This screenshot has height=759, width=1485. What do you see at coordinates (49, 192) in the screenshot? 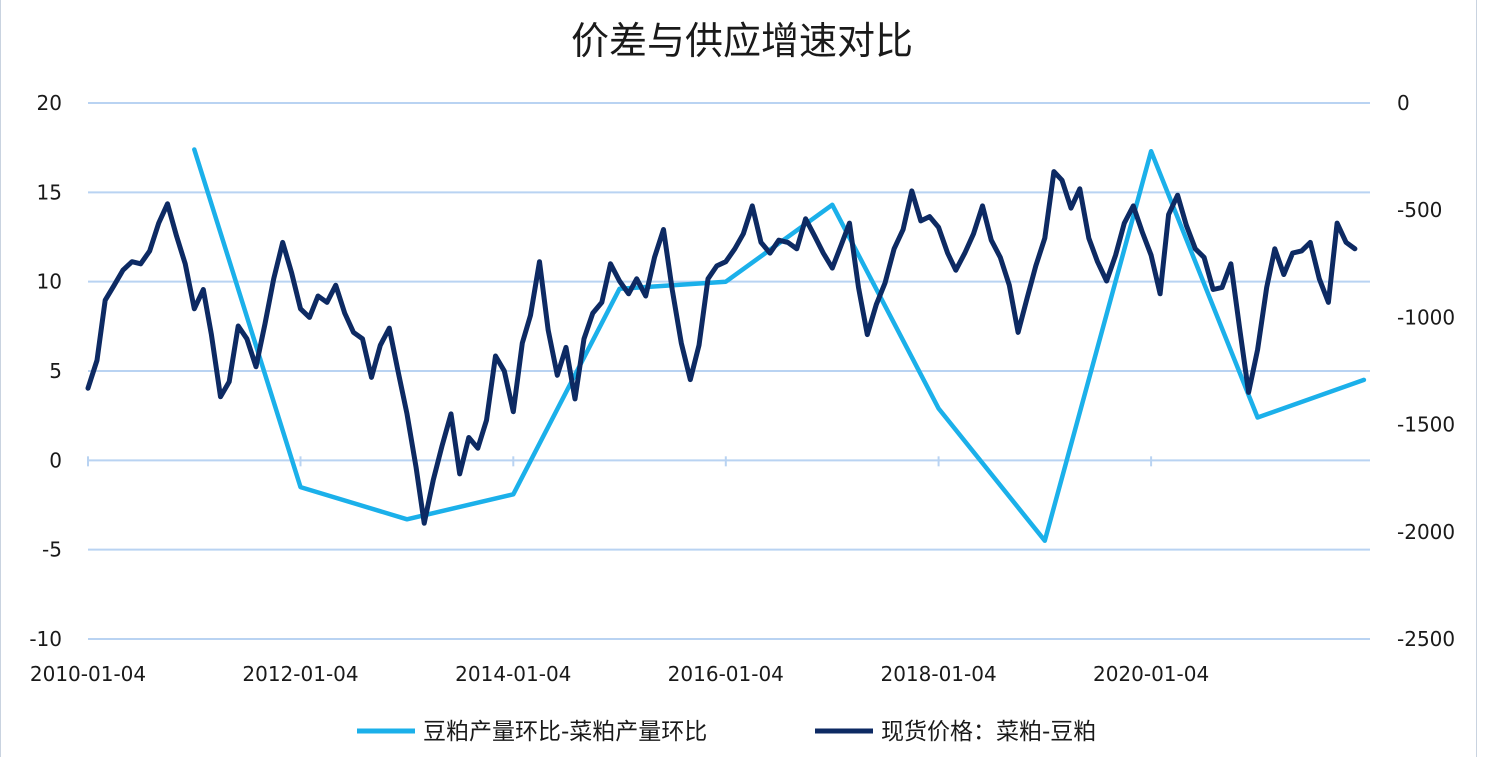
I see `y-left-tick-label: 15` at bounding box center [49, 192].